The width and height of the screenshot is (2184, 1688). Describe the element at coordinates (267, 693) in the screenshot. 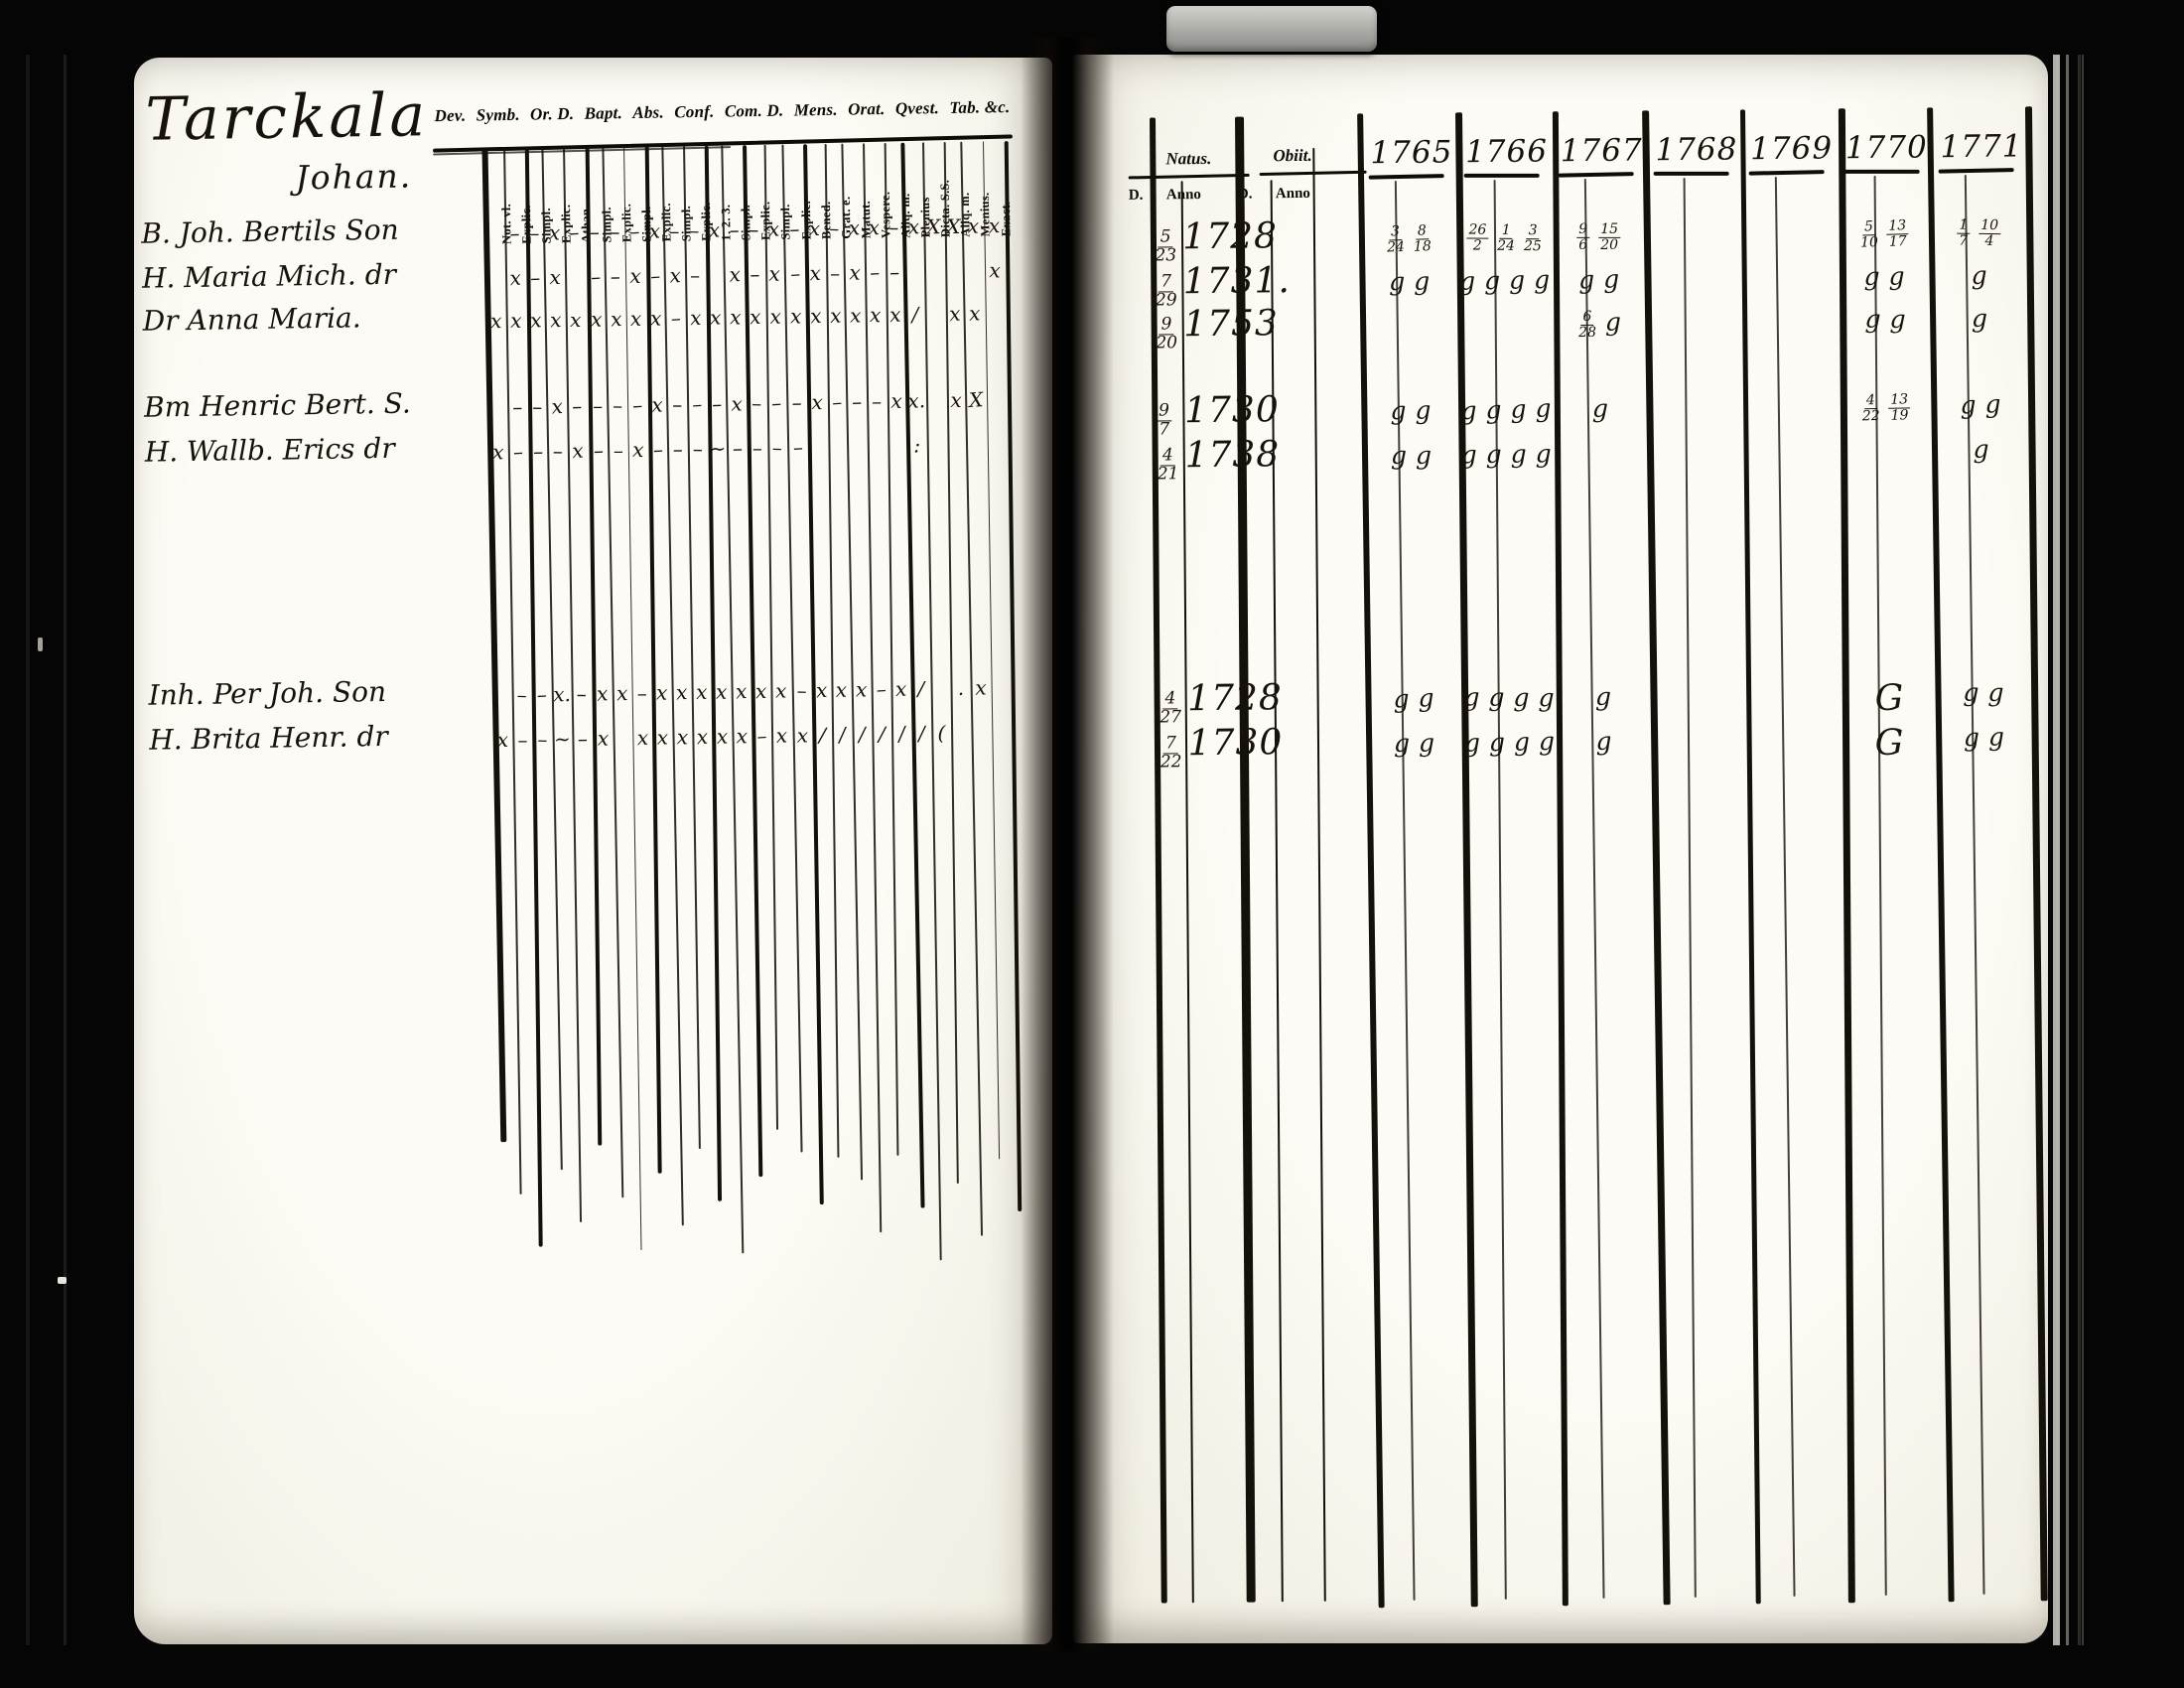

I see `person-name: Inh. Per Joh. Son` at that location.